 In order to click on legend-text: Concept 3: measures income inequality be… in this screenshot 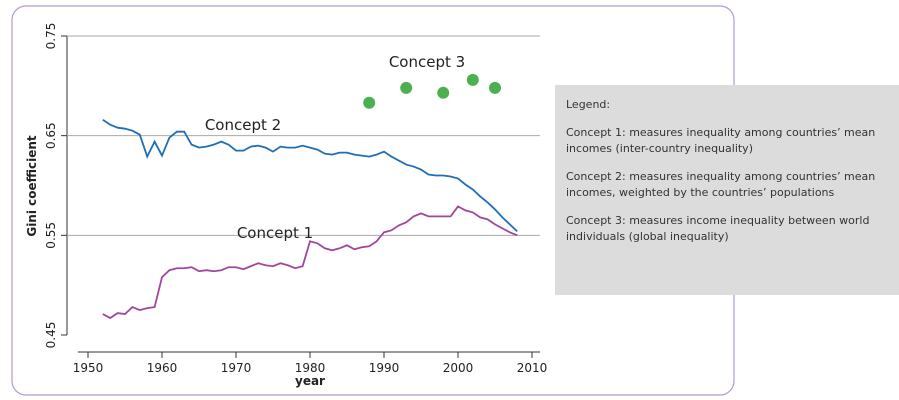, I will do `click(718, 220)`.